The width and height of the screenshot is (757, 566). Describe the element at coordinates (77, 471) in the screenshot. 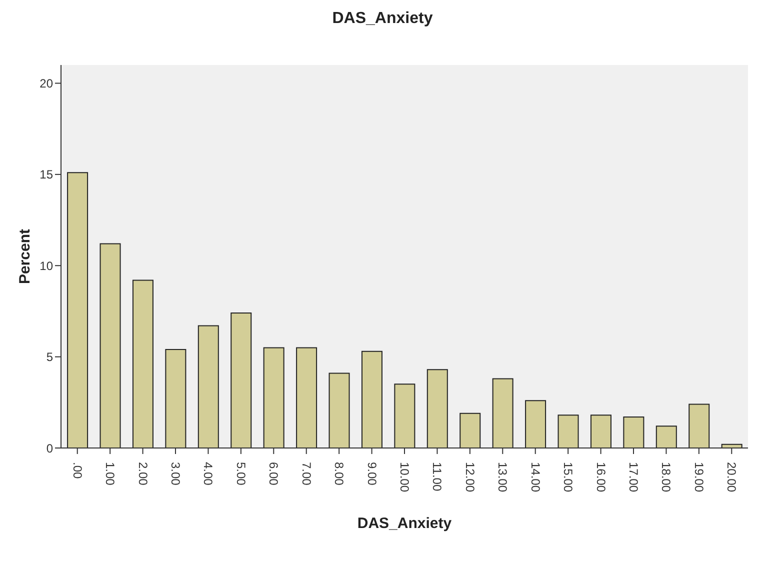

I see `x-tick-label: .00` at that location.